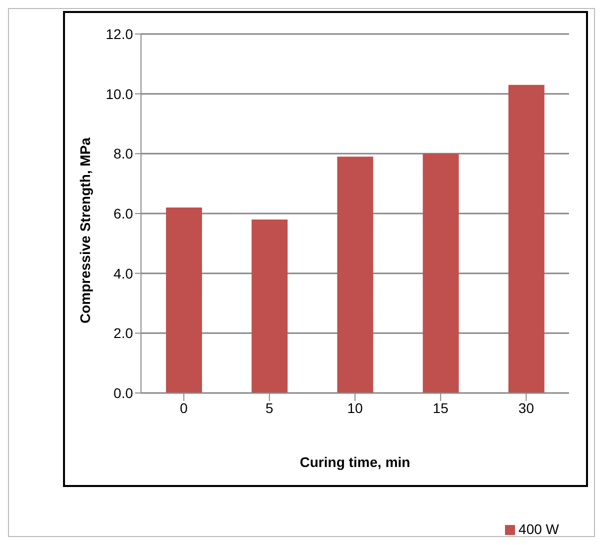 This screenshot has height=545, width=603. What do you see at coordinates (124, 392) in the screenshot?
I see `y-tick-label: 0.0` at bounding box center [124, 392].